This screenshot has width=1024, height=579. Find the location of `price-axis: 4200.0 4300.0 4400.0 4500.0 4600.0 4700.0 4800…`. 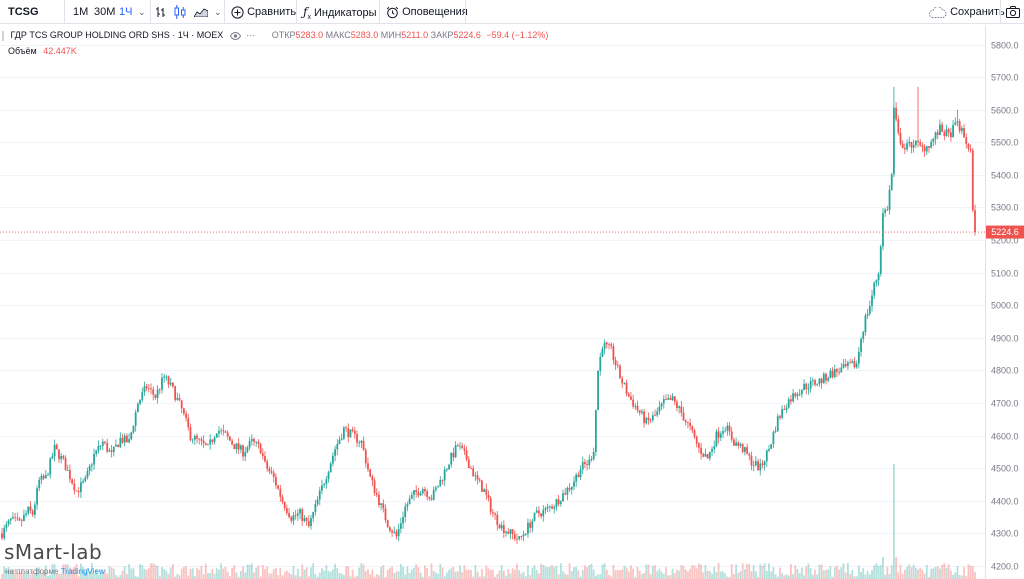

price-axis: 4200.0 4300.0 4400.0 4500.0 4600.0 4700.0 4800… is located at coordinates (1005, 306).